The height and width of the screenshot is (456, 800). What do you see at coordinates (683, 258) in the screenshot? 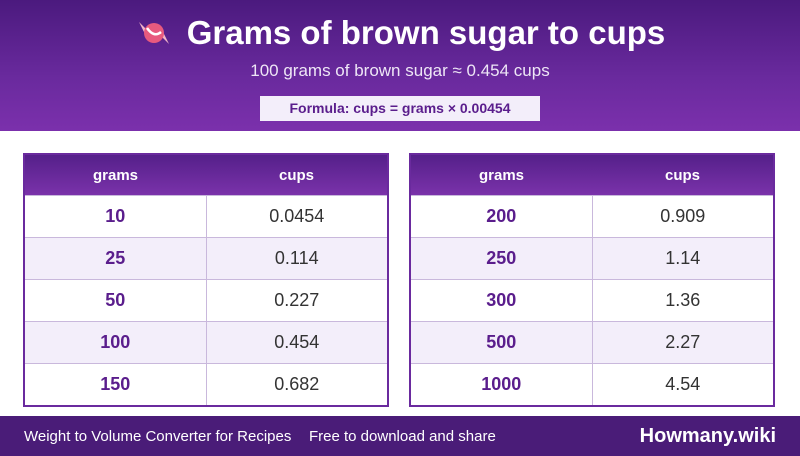
I see `cups-cell: 1.14` at bounding box center [683, 258].